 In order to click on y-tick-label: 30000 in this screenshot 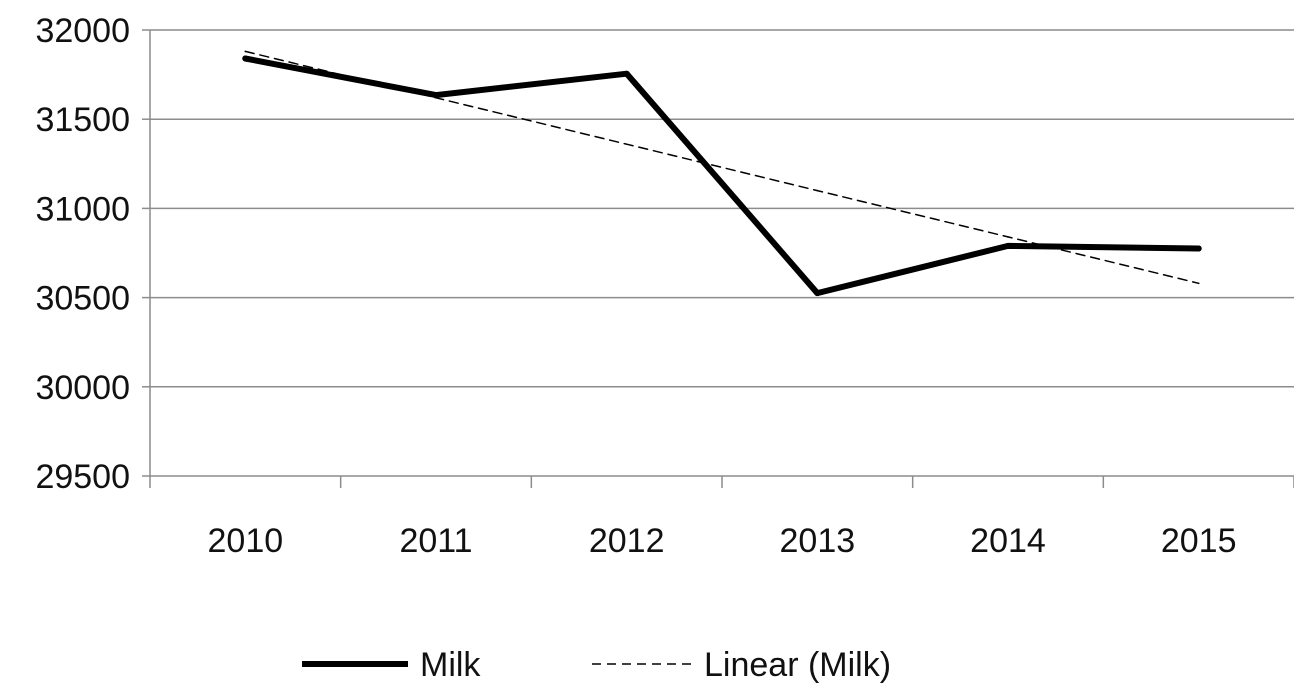, I will do `click(82, 388)`.